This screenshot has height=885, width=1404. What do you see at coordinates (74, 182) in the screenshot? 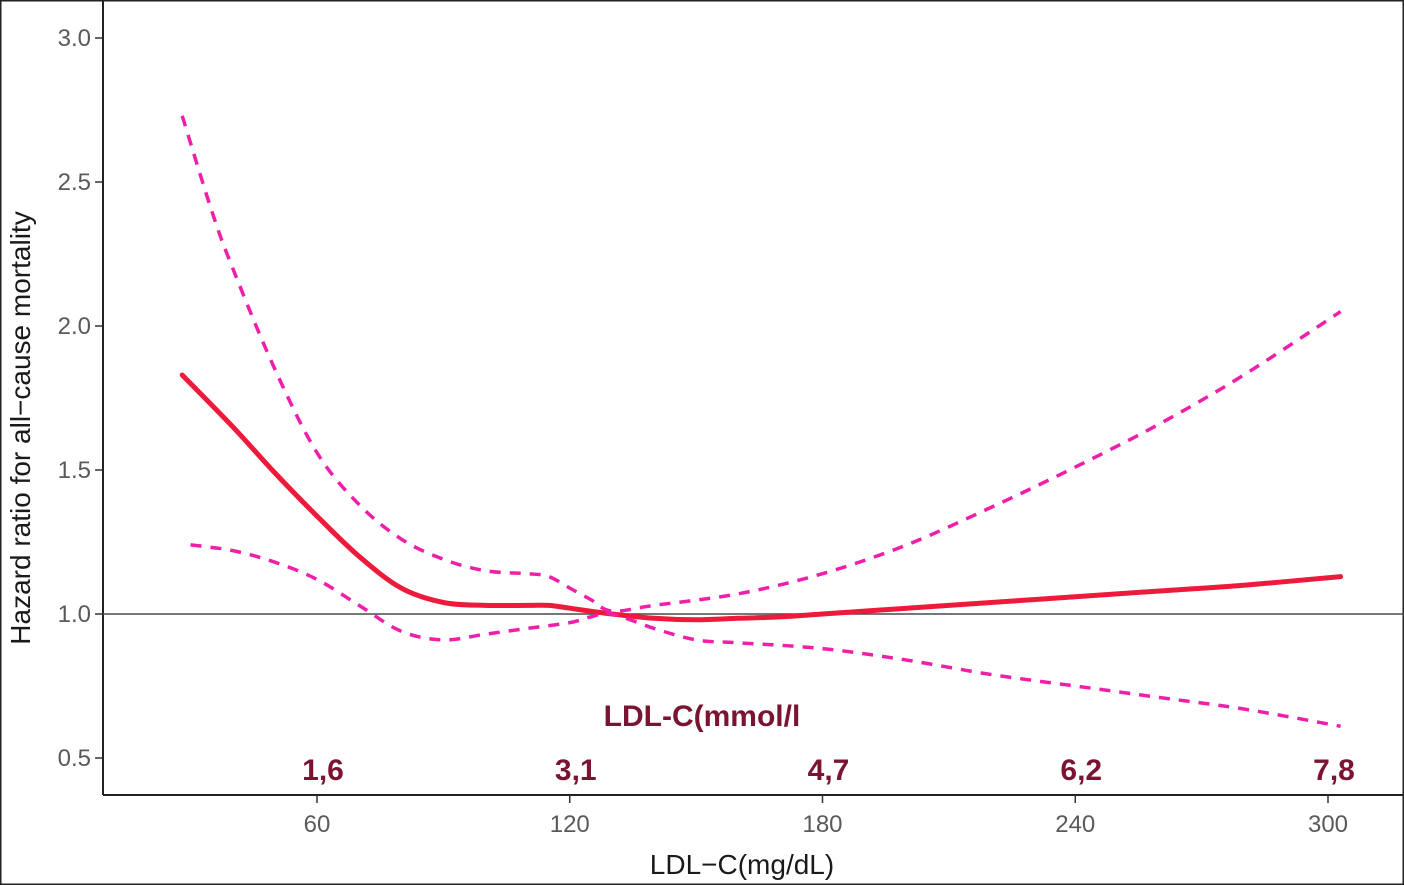
I see `y-tick-label: 2.5` at bounding box center [74, 182].